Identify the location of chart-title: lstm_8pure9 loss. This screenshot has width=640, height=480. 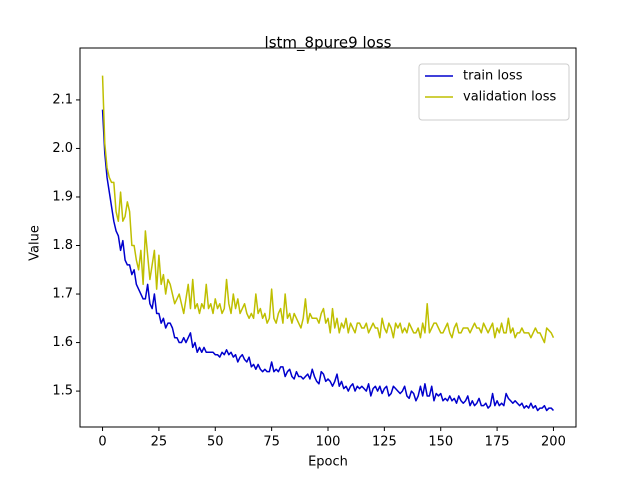
(328, 43).